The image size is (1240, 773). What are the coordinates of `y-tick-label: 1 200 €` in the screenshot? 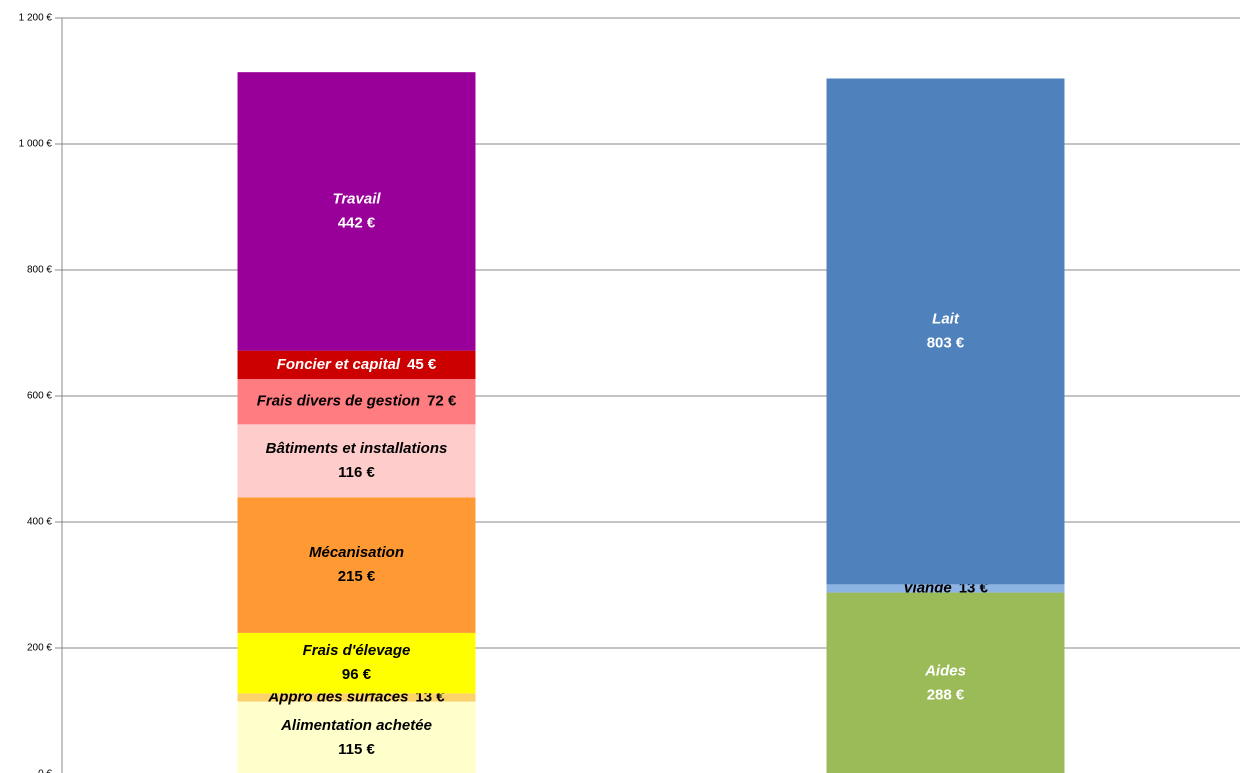 It's located at (36, 18).